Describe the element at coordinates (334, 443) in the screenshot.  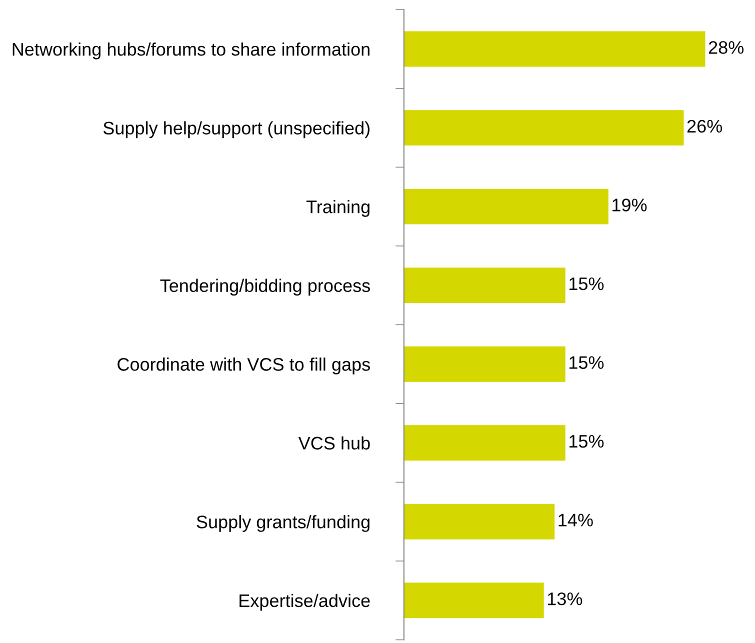
I see `y-tick-label: VCS hub` at that location.